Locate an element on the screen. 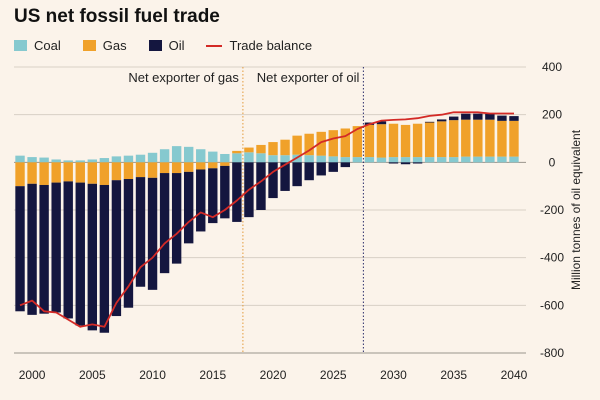  y-axis-title: Million tonnes of oil equivalent is located at coordinates (576, 209).